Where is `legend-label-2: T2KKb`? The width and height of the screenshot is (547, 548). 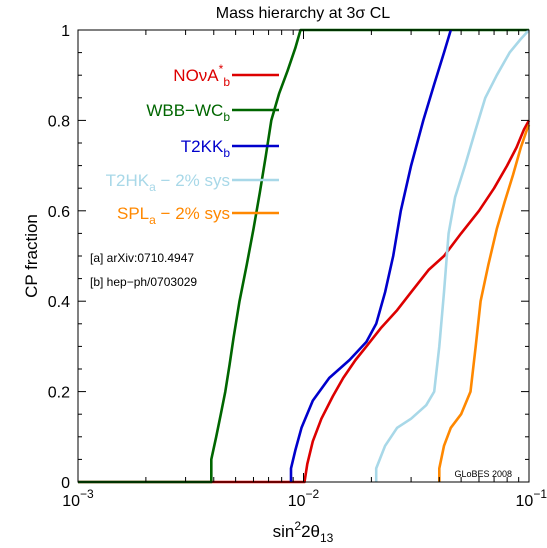 legend-label-2: T2KKb is located at coordinates (206, 148).